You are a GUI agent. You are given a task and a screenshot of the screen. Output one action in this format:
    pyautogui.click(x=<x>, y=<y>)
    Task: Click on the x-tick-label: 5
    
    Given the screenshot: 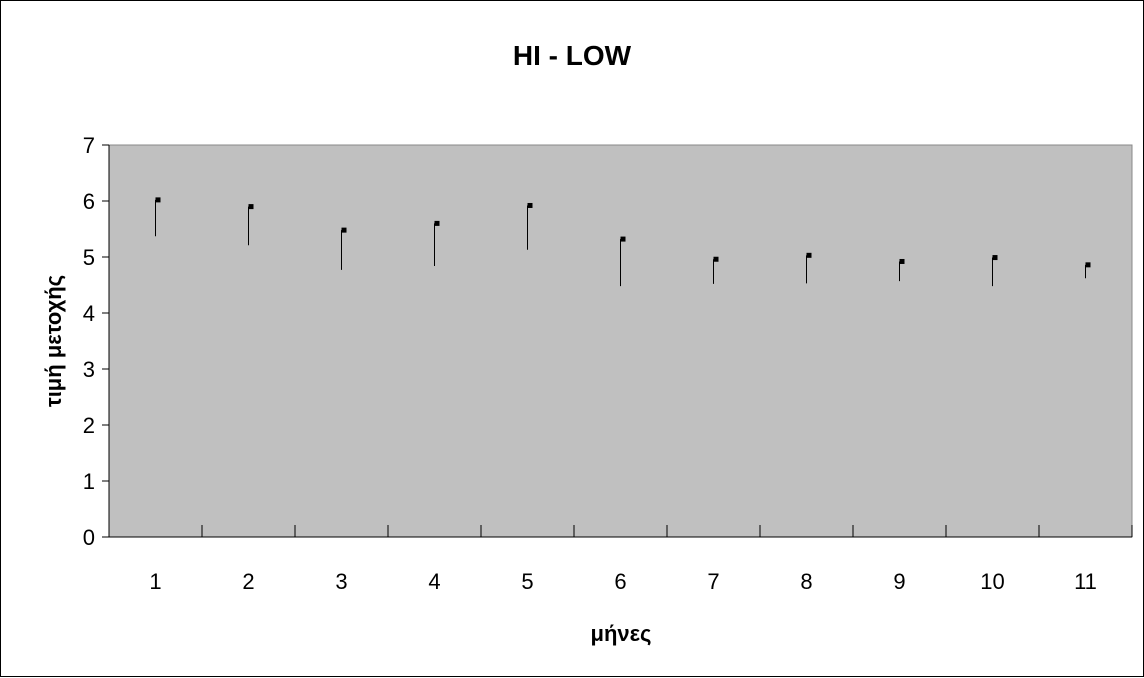 What is the action you would take?
    pyautogui.click(x=527, y=581)
    